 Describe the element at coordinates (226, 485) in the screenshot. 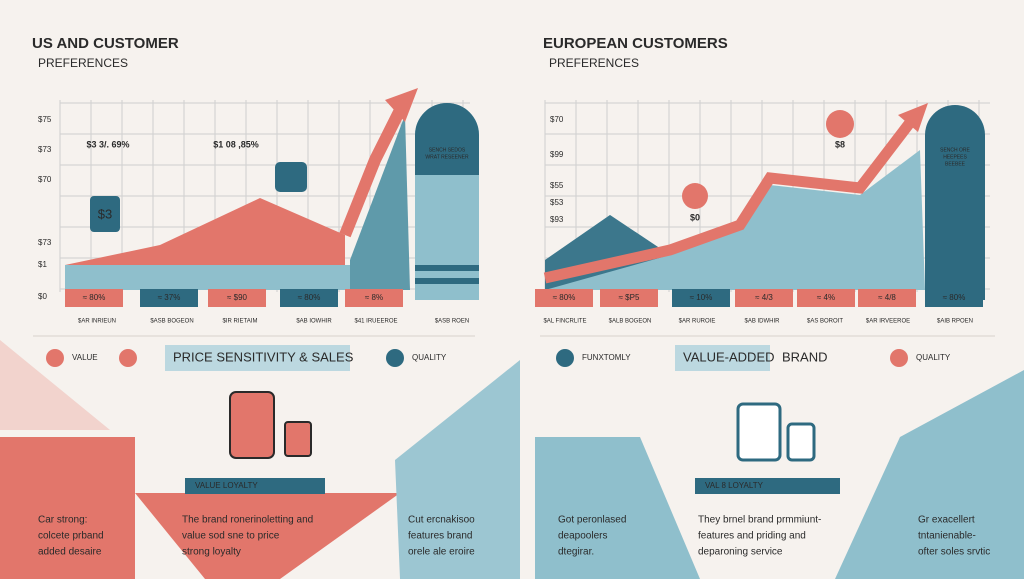

I see `banner: VALUE LOYALTY` at that location.